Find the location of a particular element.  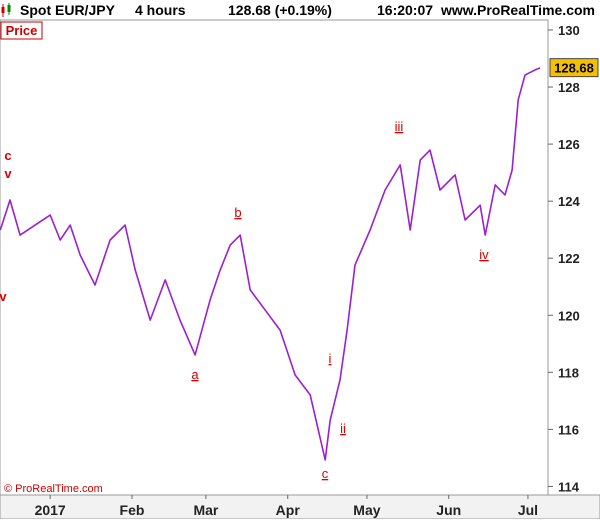

time: 16:20:07 is located at coordinates (405, 10).